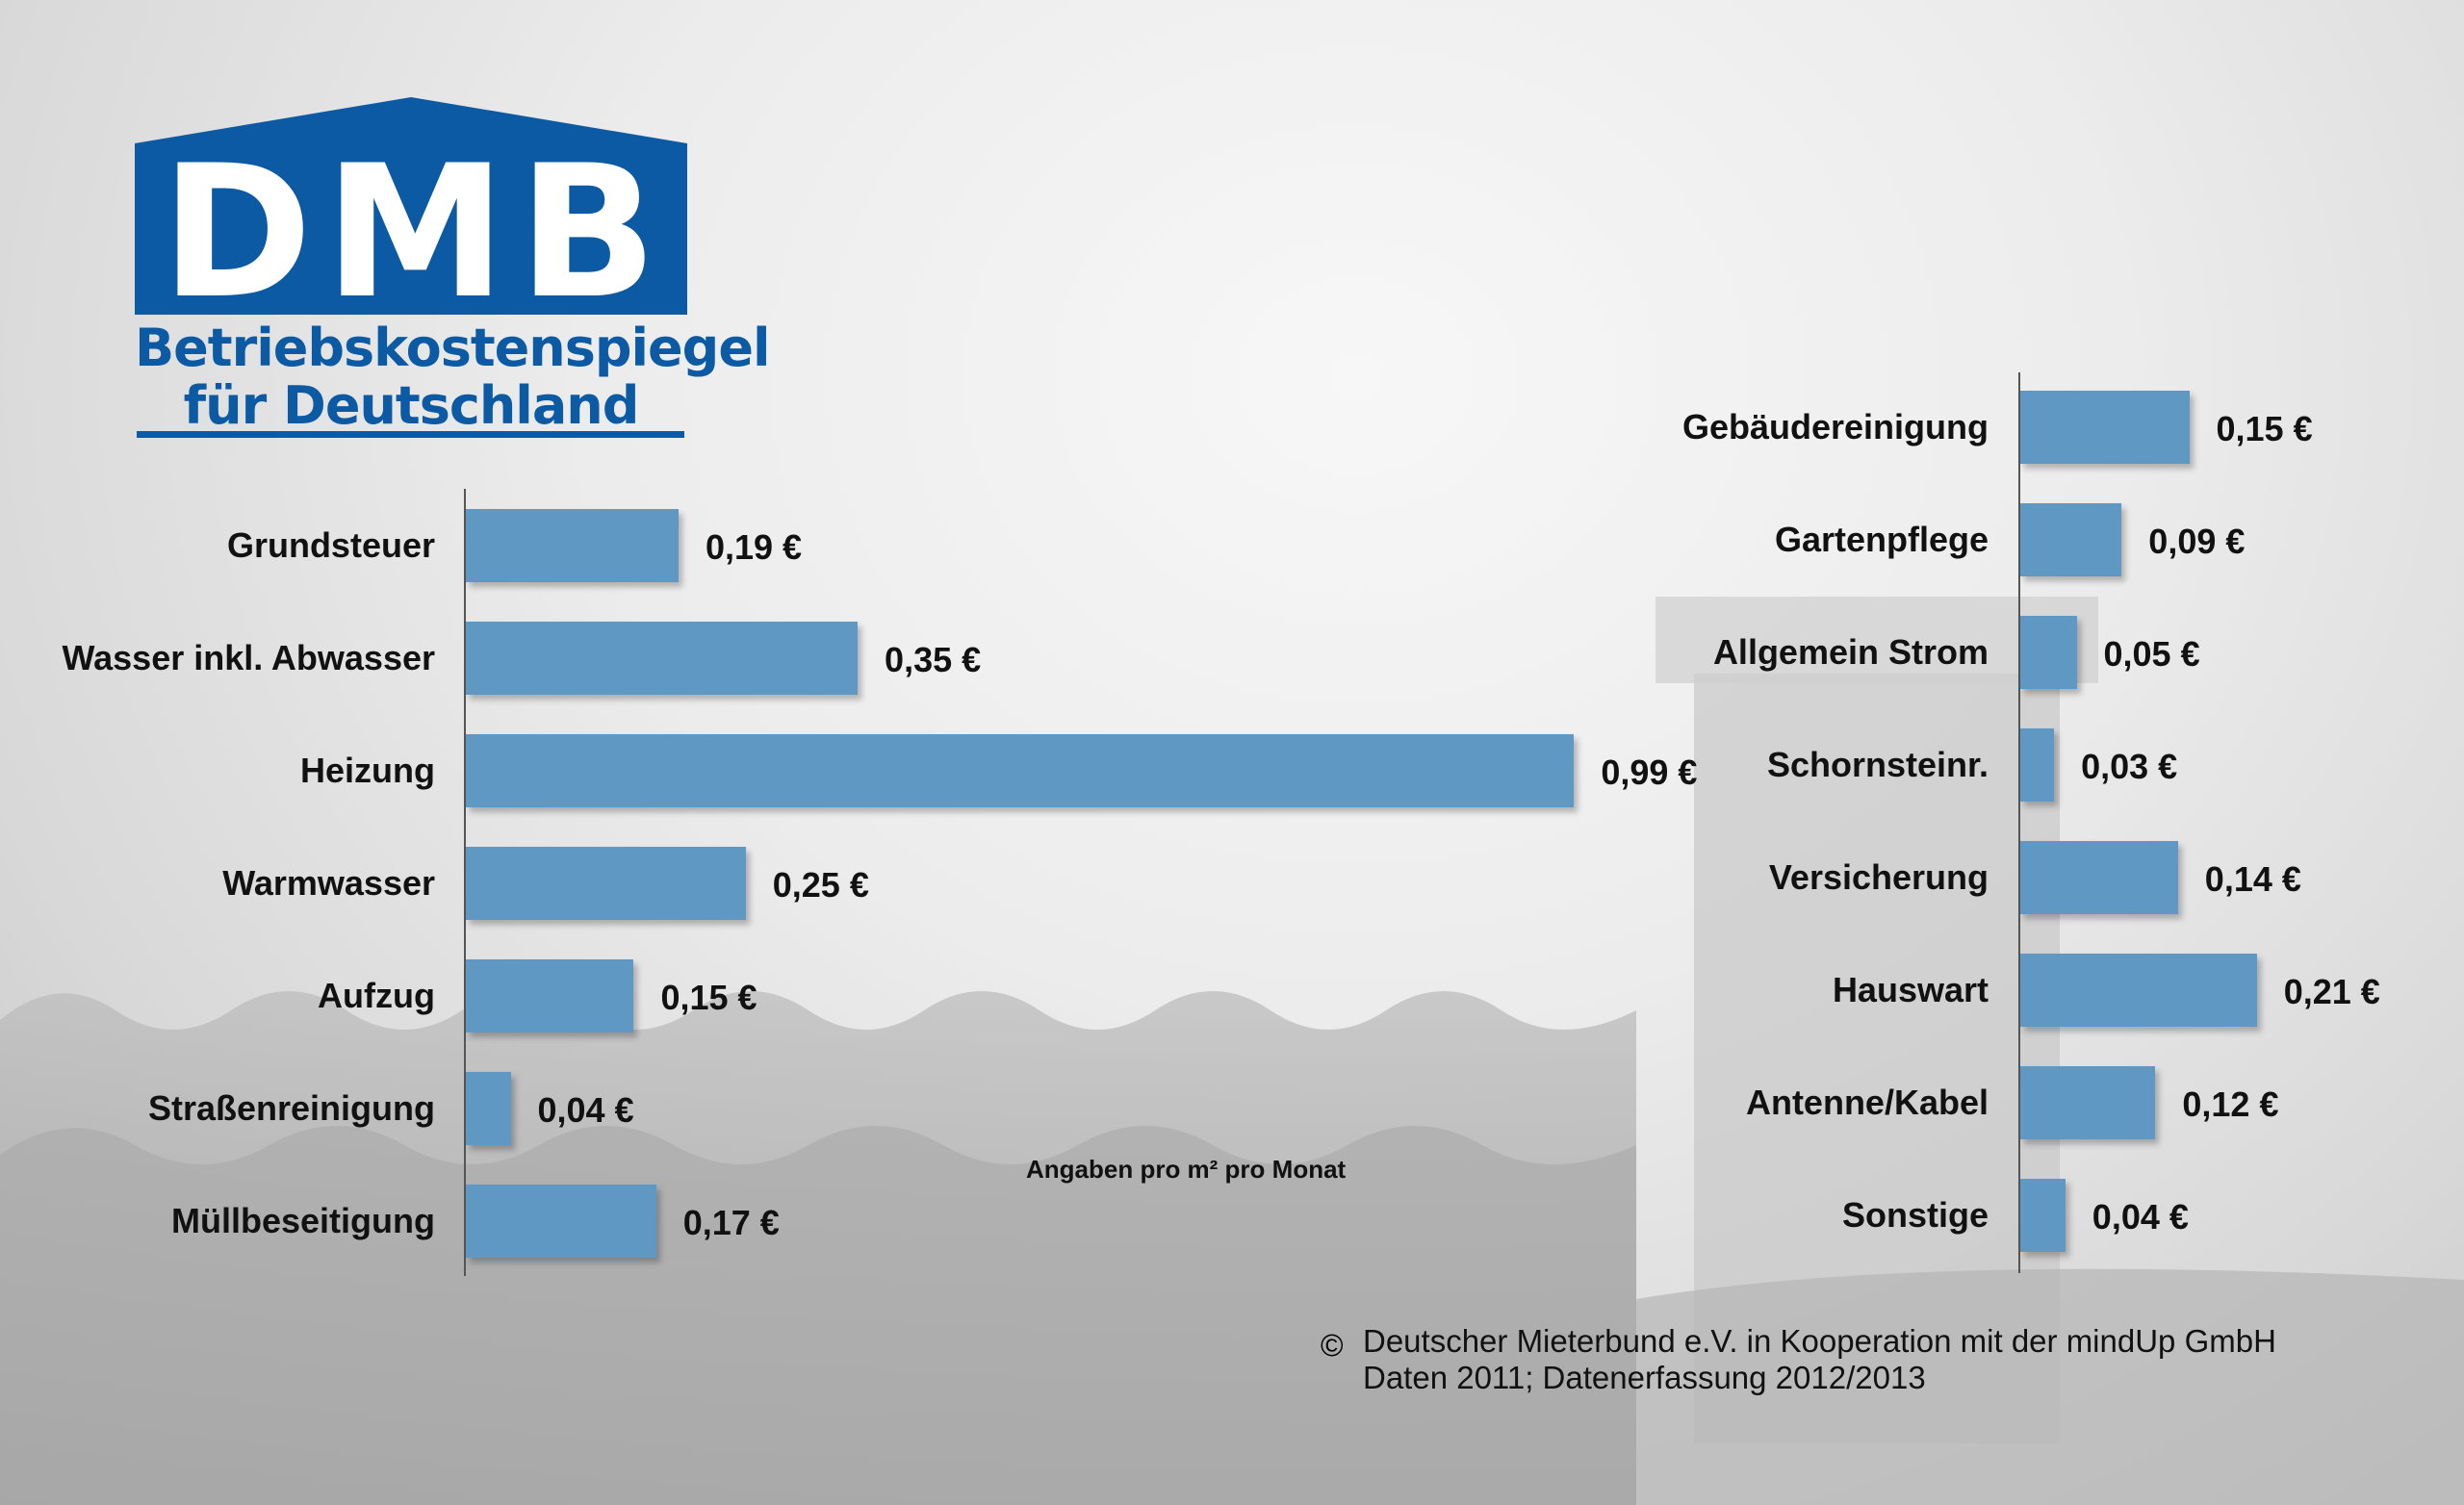  What do you see at coordinates (1850, 652) in the screenshot?
I see `right-category-label: Allgemein Strom` at bounding box center [1850, 652].